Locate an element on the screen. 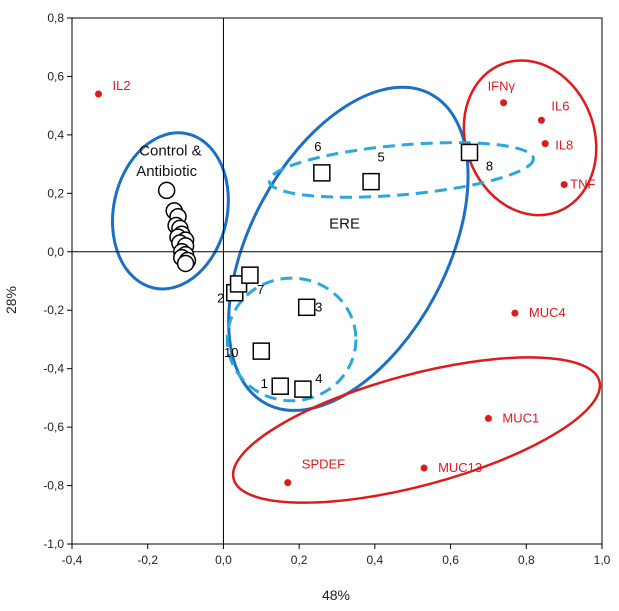  y-tick-label: -1,0 is located at coordinates (53, 544).